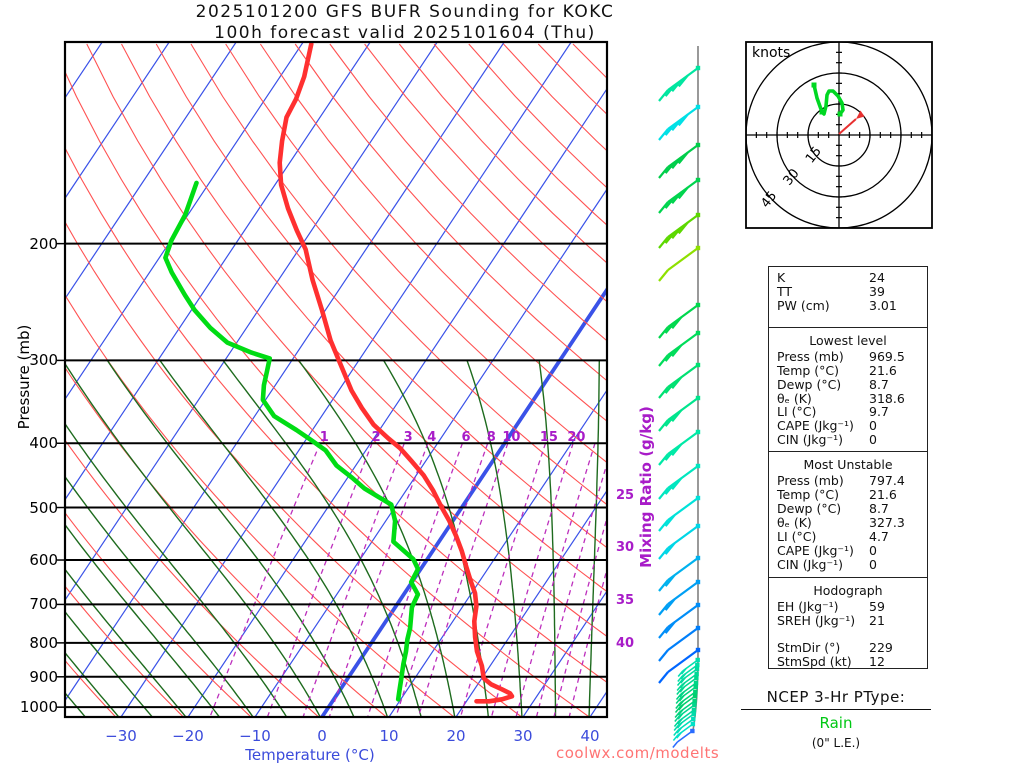  I want to click on panel-row-value: 318.6, so click(887, 398).